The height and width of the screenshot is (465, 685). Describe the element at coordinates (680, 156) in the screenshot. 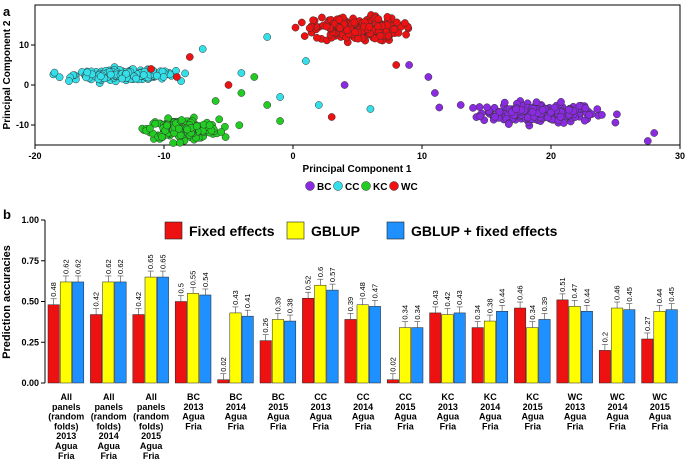

I see `x-tick-label: 30` at that location.